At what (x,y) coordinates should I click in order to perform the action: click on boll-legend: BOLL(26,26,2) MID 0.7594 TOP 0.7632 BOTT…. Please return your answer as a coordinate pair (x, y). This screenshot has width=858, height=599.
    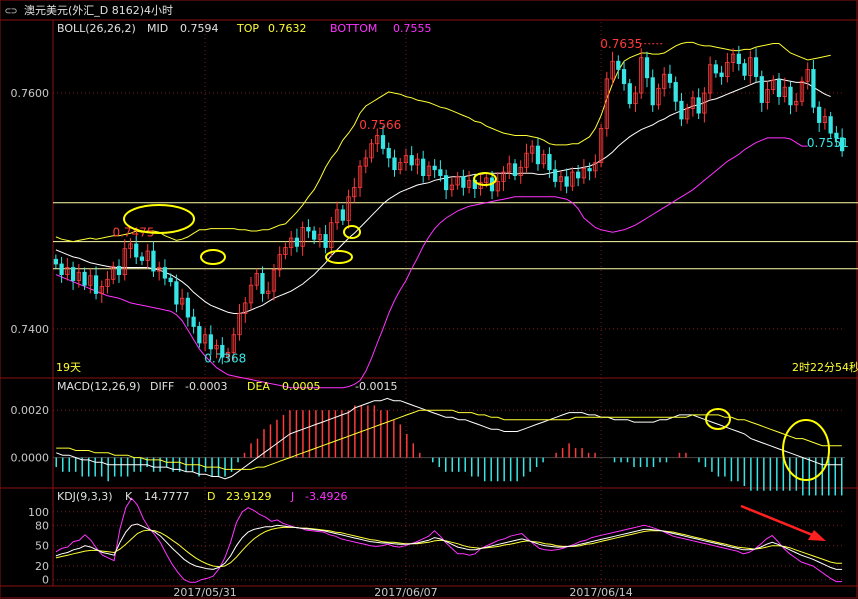
    Looking at the image, I should click on (244, 28).